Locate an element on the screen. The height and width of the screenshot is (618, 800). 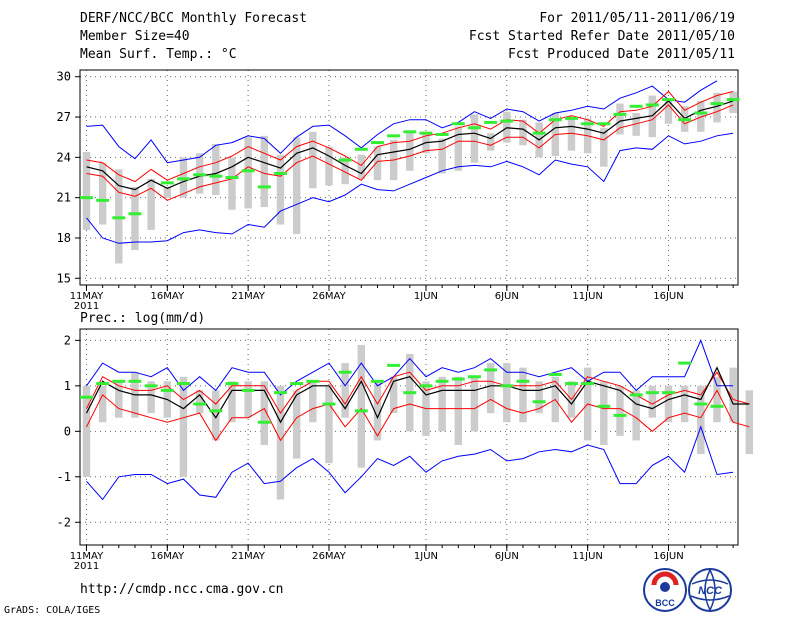
y-tick-label: 1 is located at coordinates (67, 386).